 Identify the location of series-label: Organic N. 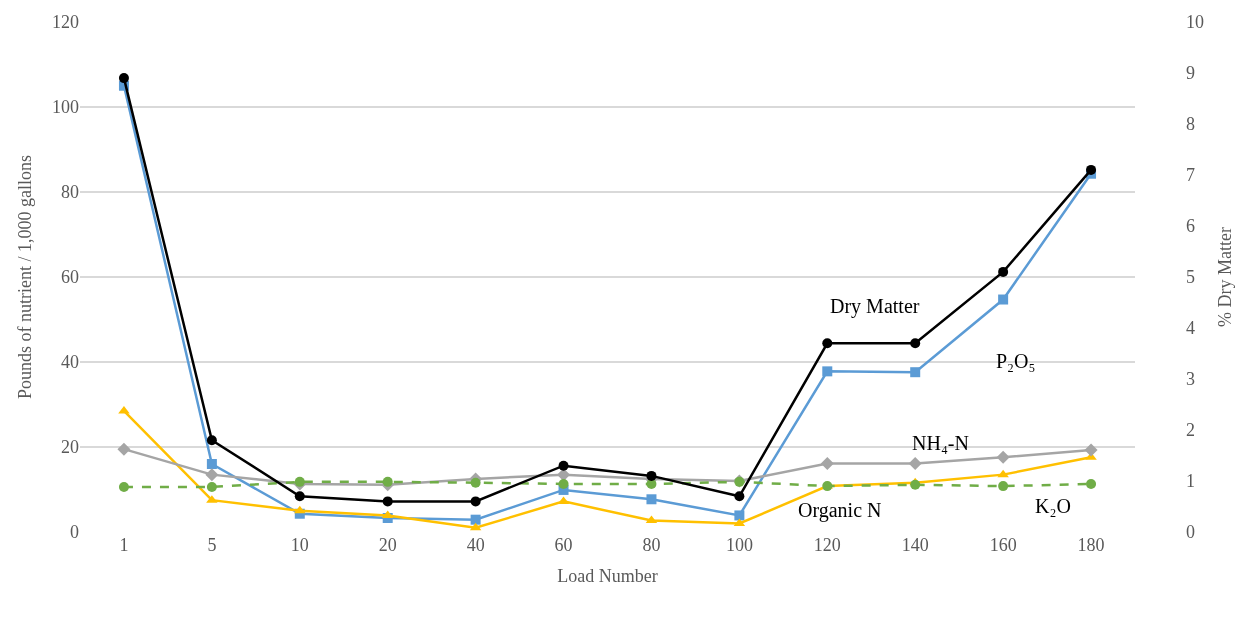
(840, 510).